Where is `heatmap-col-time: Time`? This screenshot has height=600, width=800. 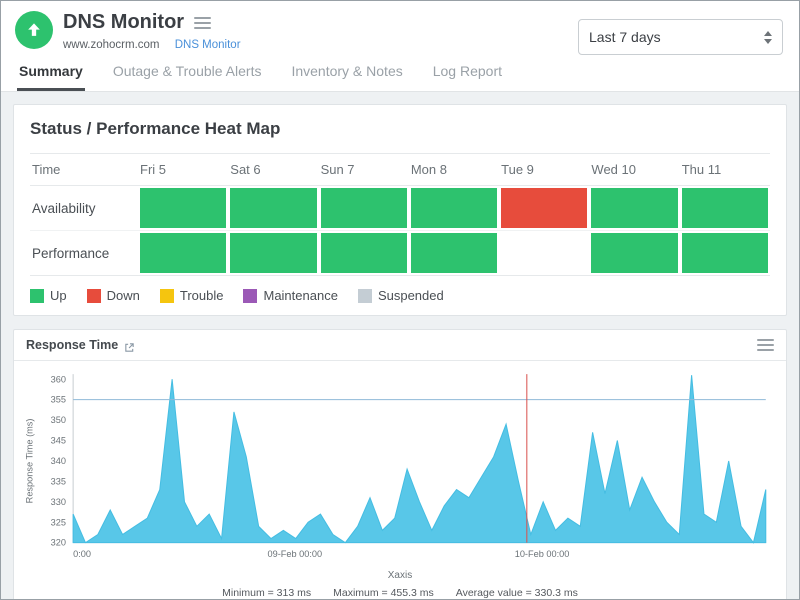
heatmap-col-time: Time is located at coordinates (46, 169).